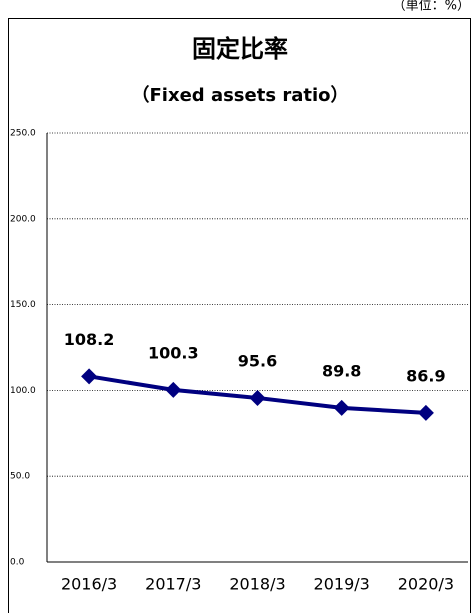 The image size is (475, 613). I want to click on value-label: 89.8, so click(341, 370).